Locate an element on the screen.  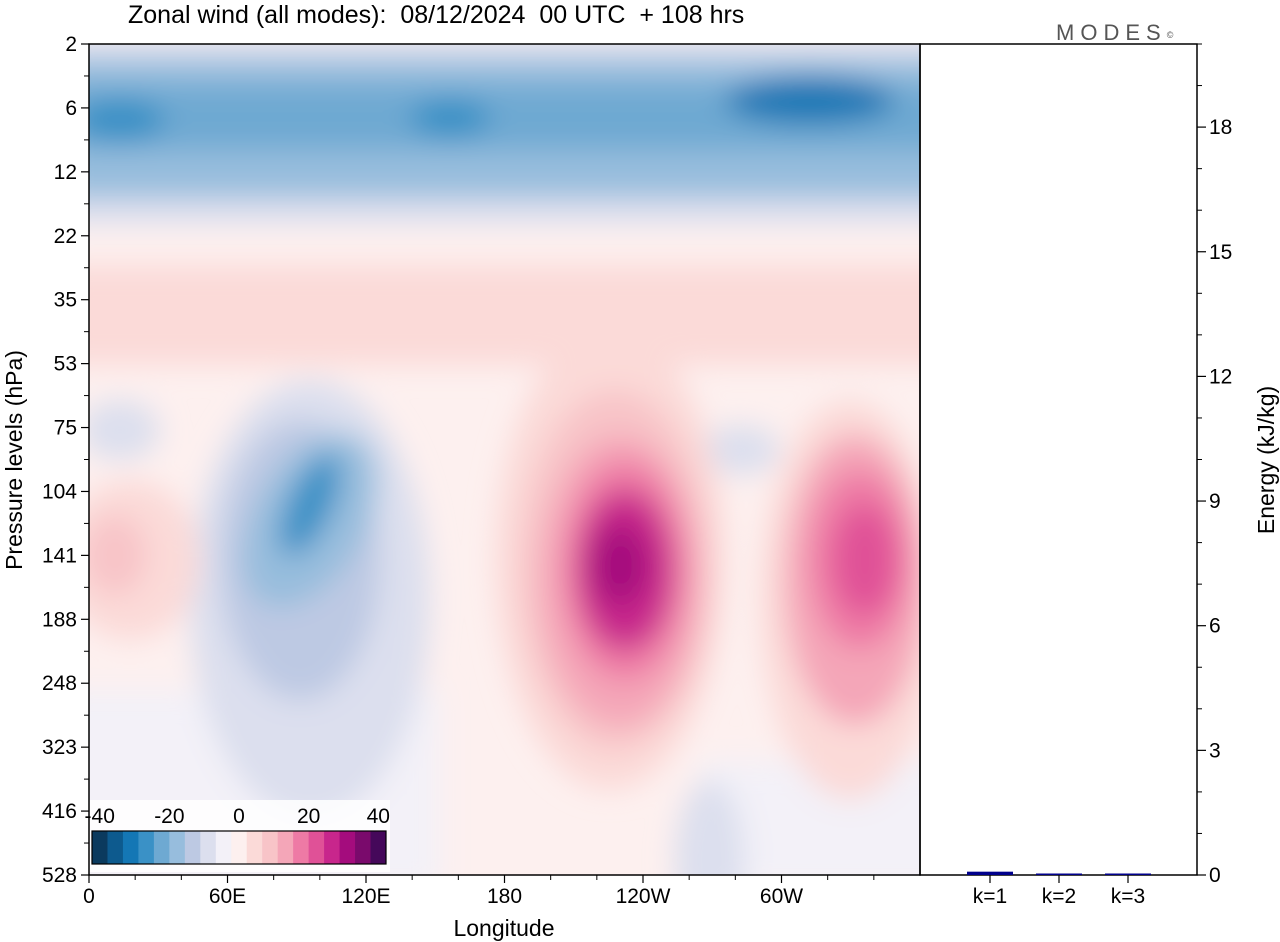
bar-category-label: k=3 is located at coordinates (1128, 896).